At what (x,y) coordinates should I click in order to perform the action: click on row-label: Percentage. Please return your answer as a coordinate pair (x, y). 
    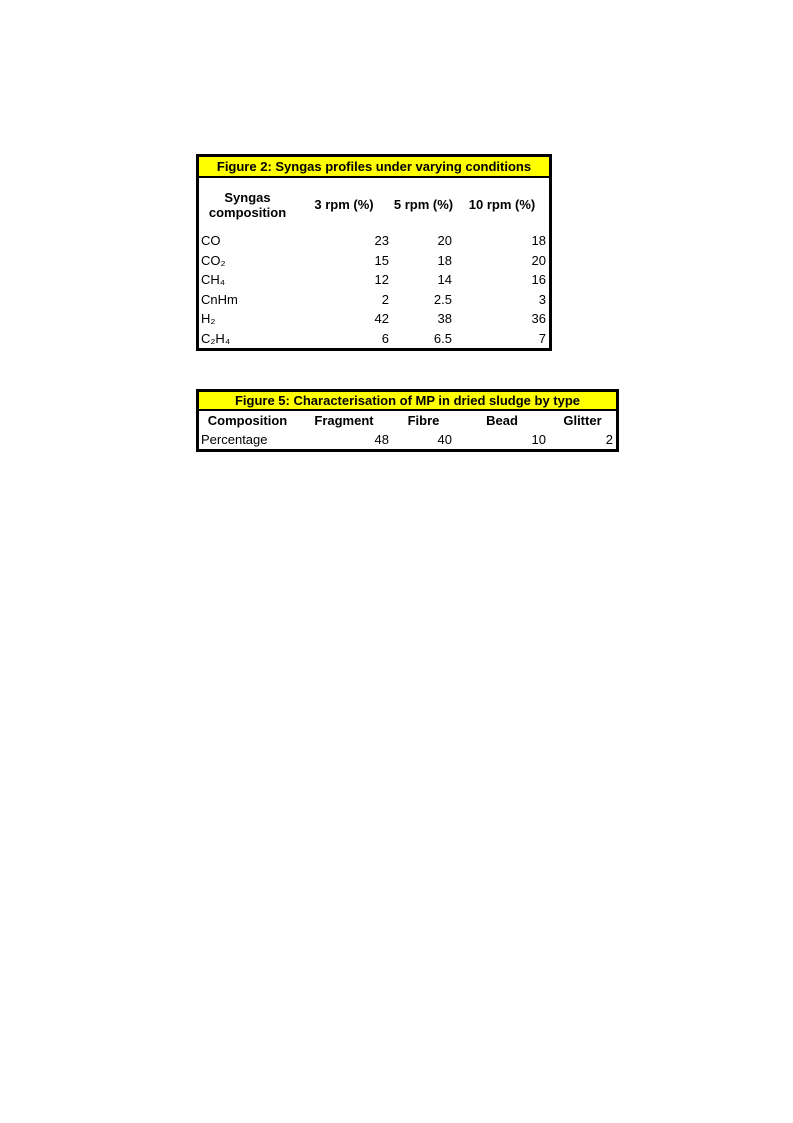
    Looking at the image, I should click on (234, 439).